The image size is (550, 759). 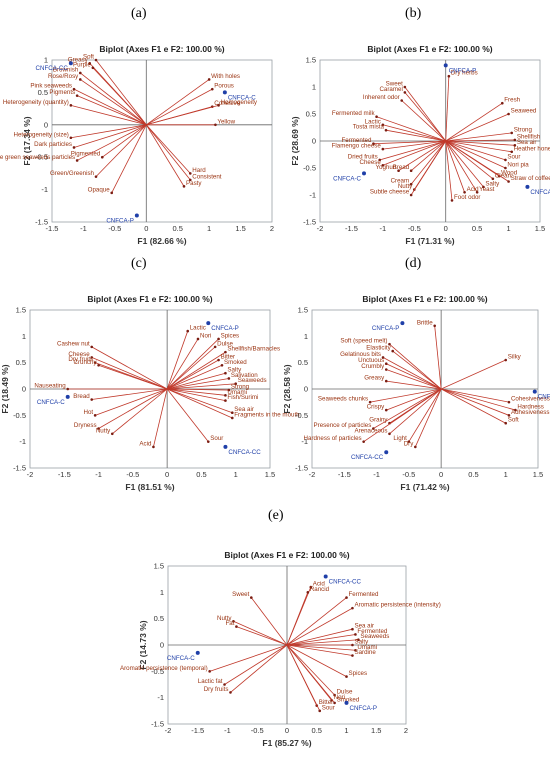 I want to click on variable-label: Bitter, so click(x=326, y=702).